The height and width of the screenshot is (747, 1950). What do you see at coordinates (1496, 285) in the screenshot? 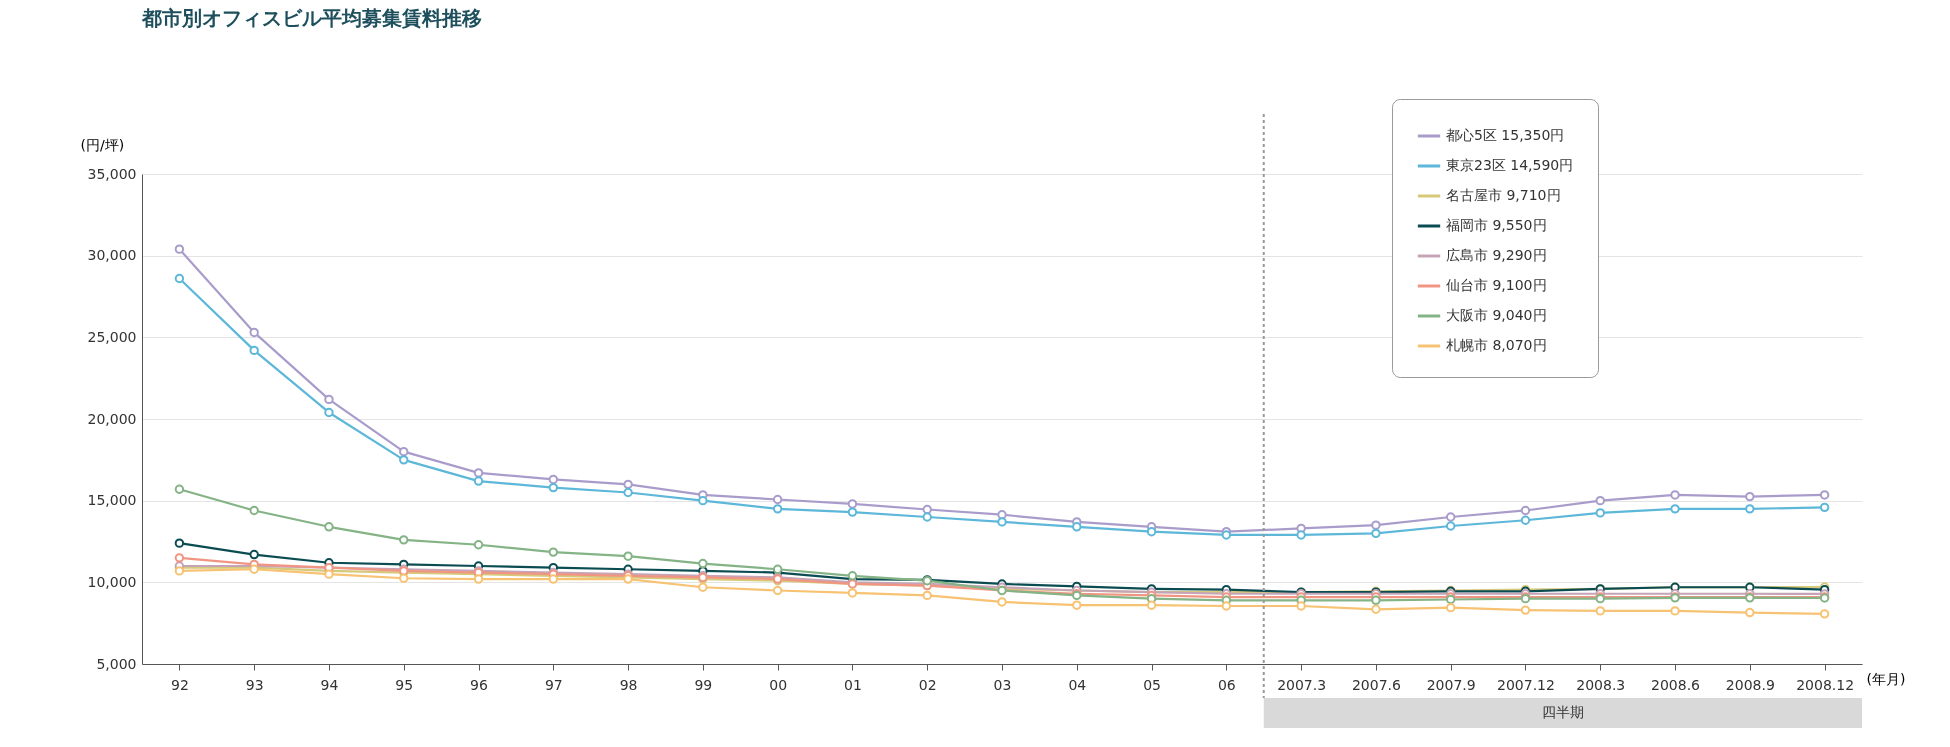
I see `legend-label: 仙台市 9,100円` at bounding box center [1496, 285].